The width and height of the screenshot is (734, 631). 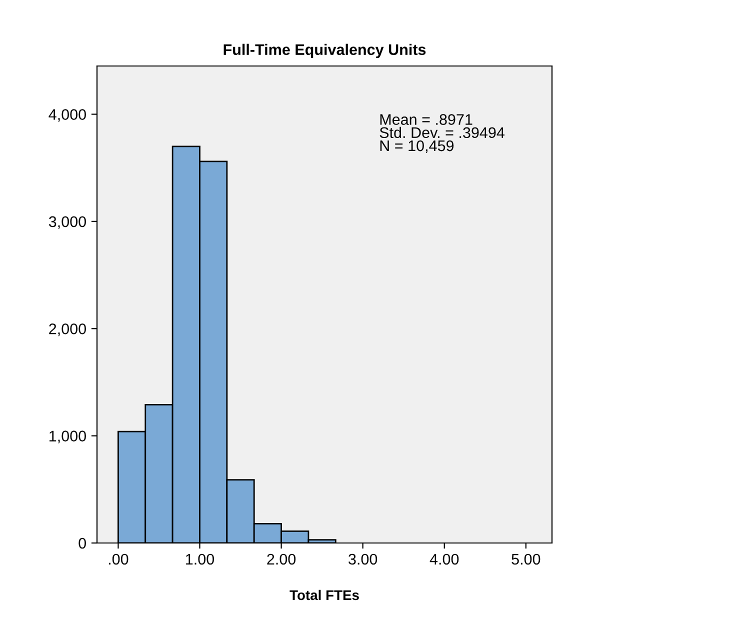 I want to click on y-tick-label: 2,000, so click(x=67, y=329).